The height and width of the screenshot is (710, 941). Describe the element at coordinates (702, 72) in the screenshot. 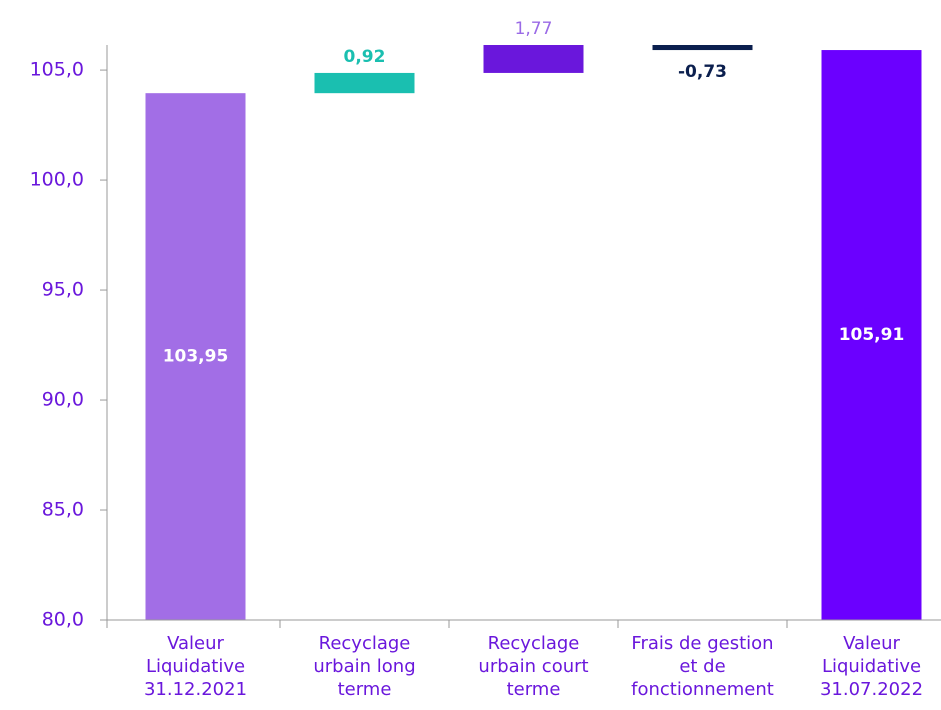

I see `value-label: -0,73` at that location.